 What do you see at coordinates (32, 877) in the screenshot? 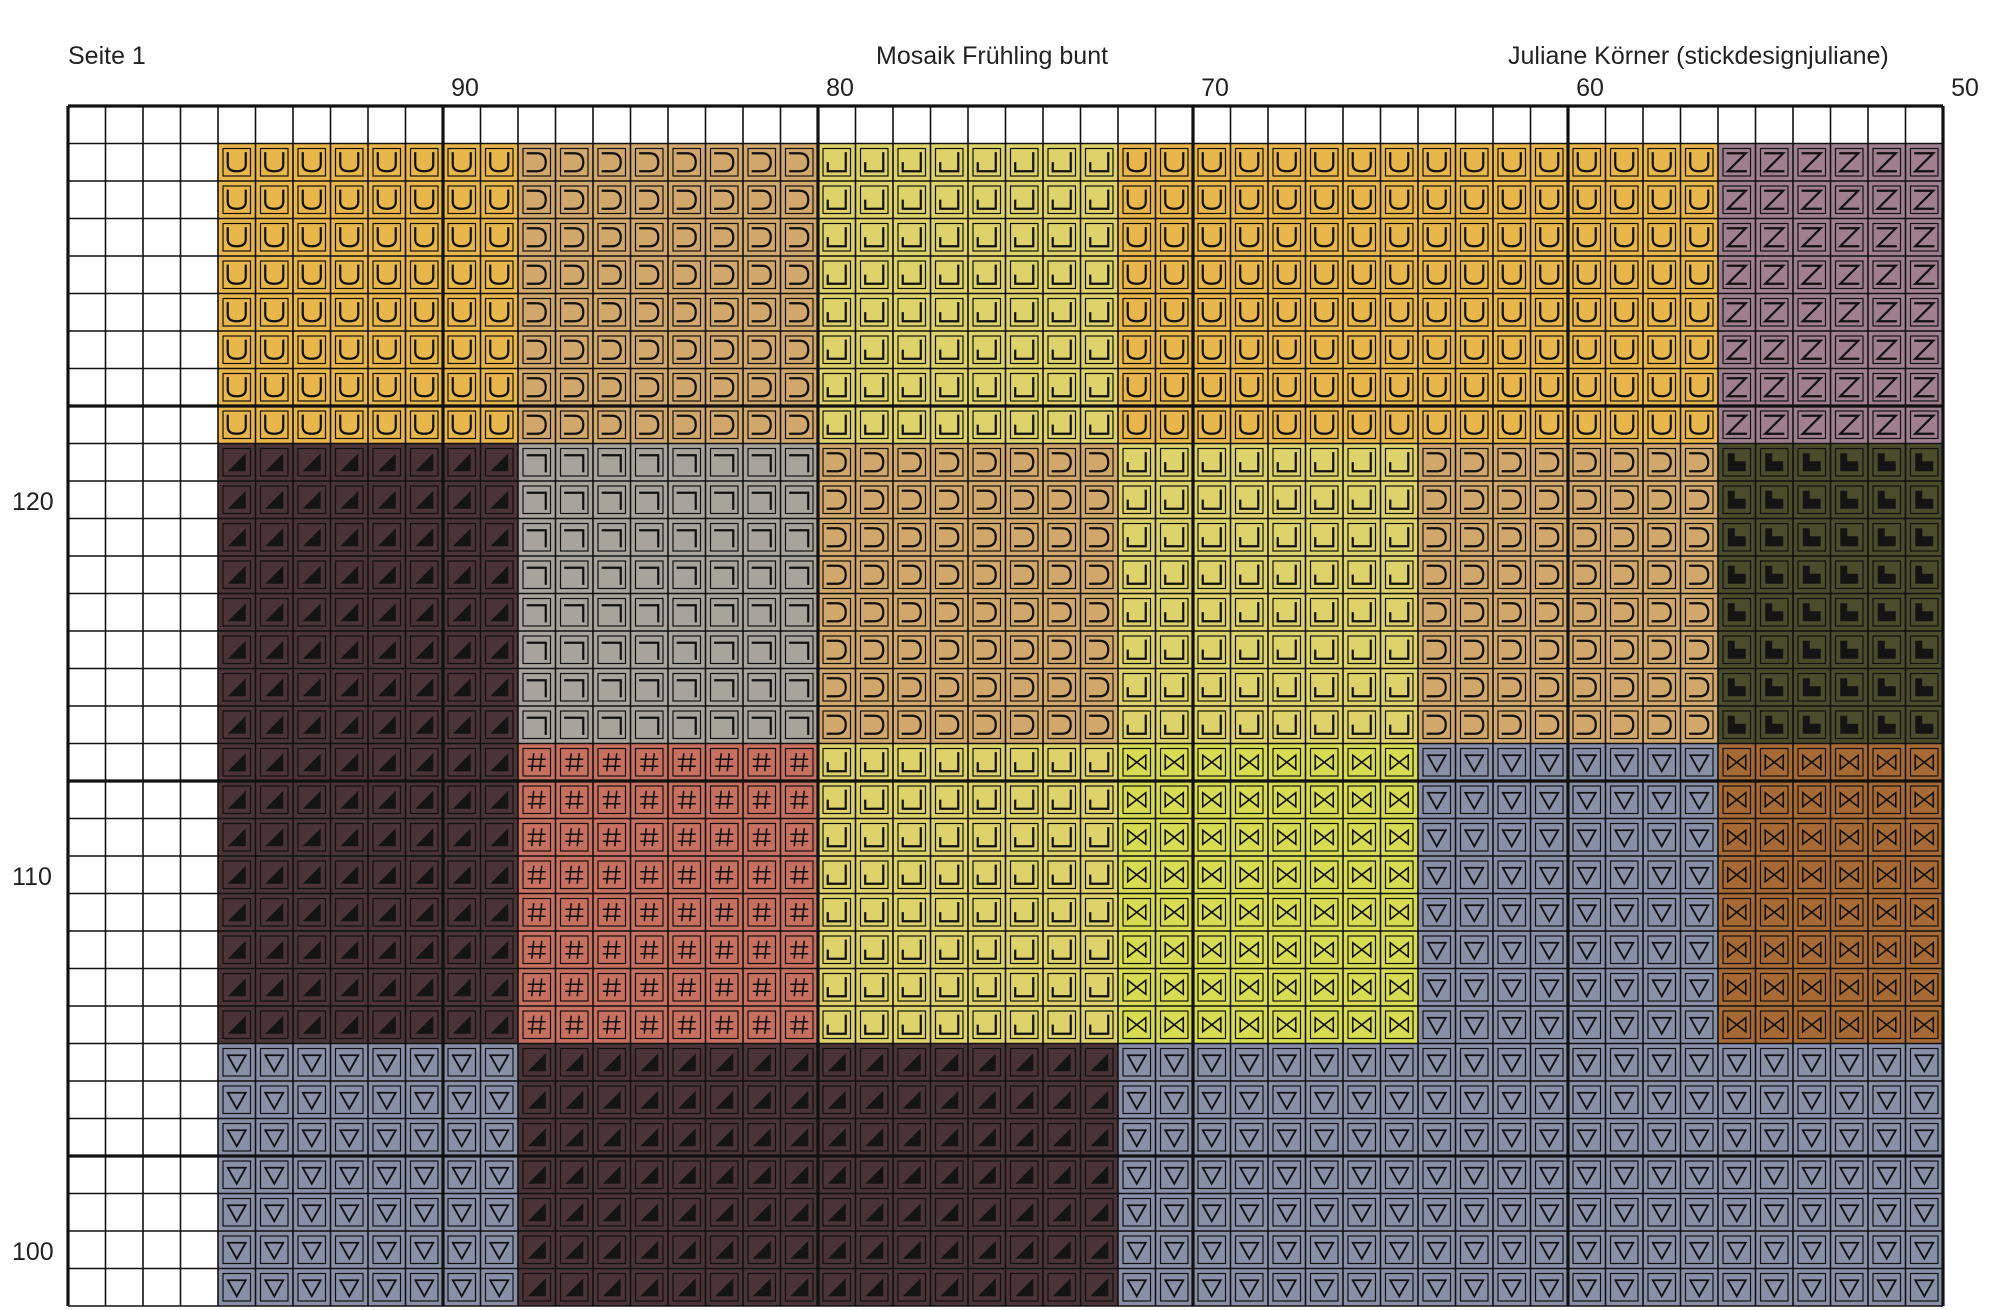
I see `row-number-110: 110` at bounding box center [32, 877].